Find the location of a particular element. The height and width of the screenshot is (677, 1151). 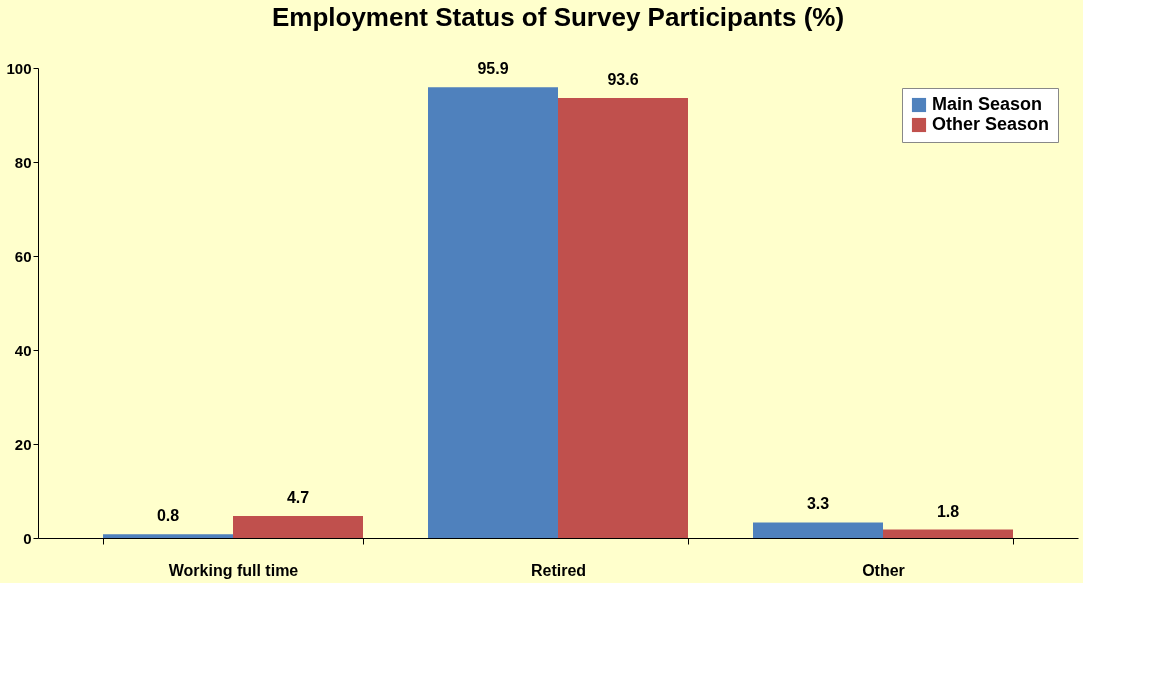

data-label: 1.8 is located at coordinates (948, 511).